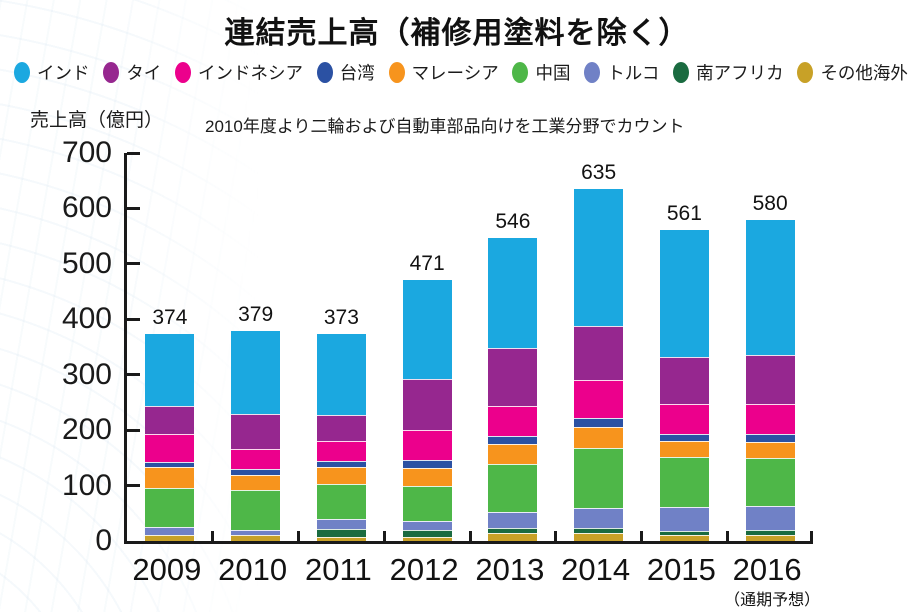  I want to click on legend: インド タイ インドネシア 台湾 マレーシア 中国 トルコ 南アフリカ その他海外, so click(461, 72).